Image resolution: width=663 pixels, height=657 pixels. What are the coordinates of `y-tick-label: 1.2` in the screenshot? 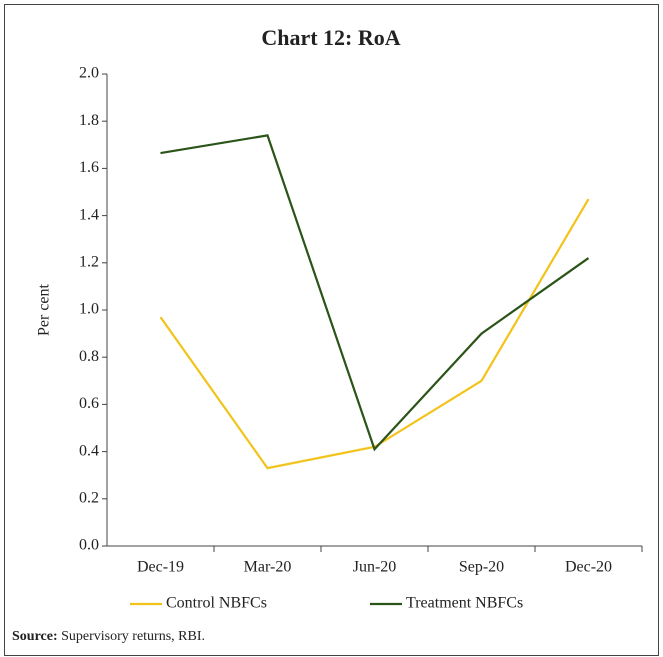 It's located at (89, 261).